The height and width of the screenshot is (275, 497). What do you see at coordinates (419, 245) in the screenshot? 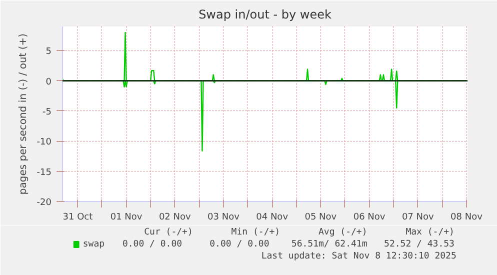
I see `text: 52.52 / 43.53` at bounding box center [419, 245].